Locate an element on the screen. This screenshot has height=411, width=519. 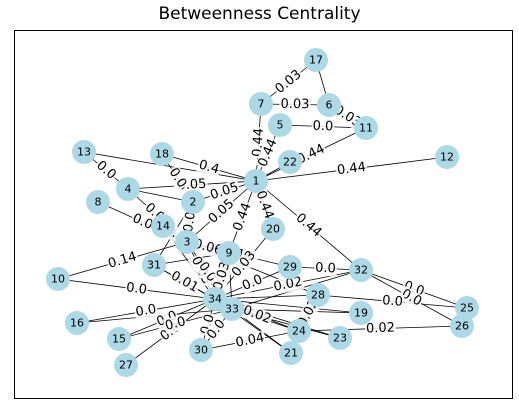
node-8: 8 is located at coordinates (98, 202).